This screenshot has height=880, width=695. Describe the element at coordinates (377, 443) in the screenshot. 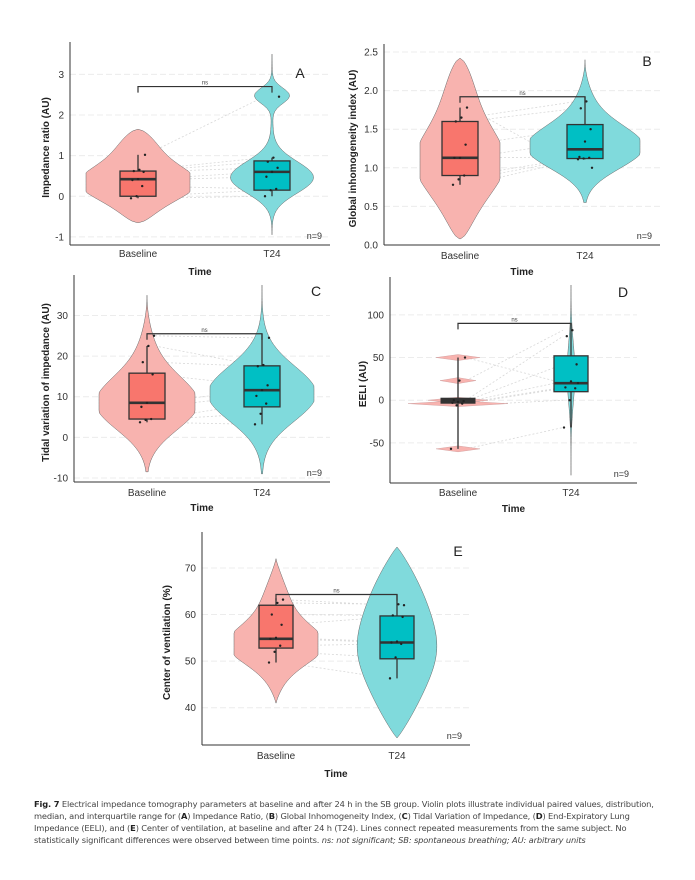

I see `y-tick-label: -50` at that location.